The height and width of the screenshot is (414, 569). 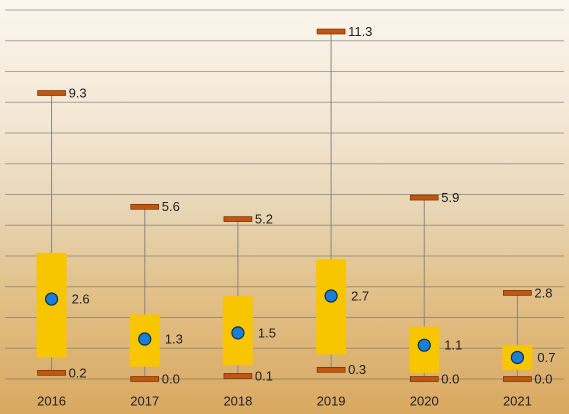 What do you see at coordinates (81, 298) in the screenshot?
I see `mean-label: 2.6` at bounding box center [81, 298].